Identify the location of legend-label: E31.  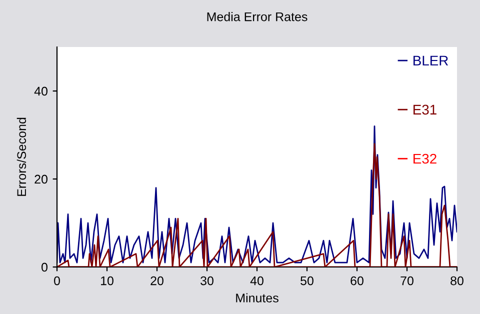
(425, 109).